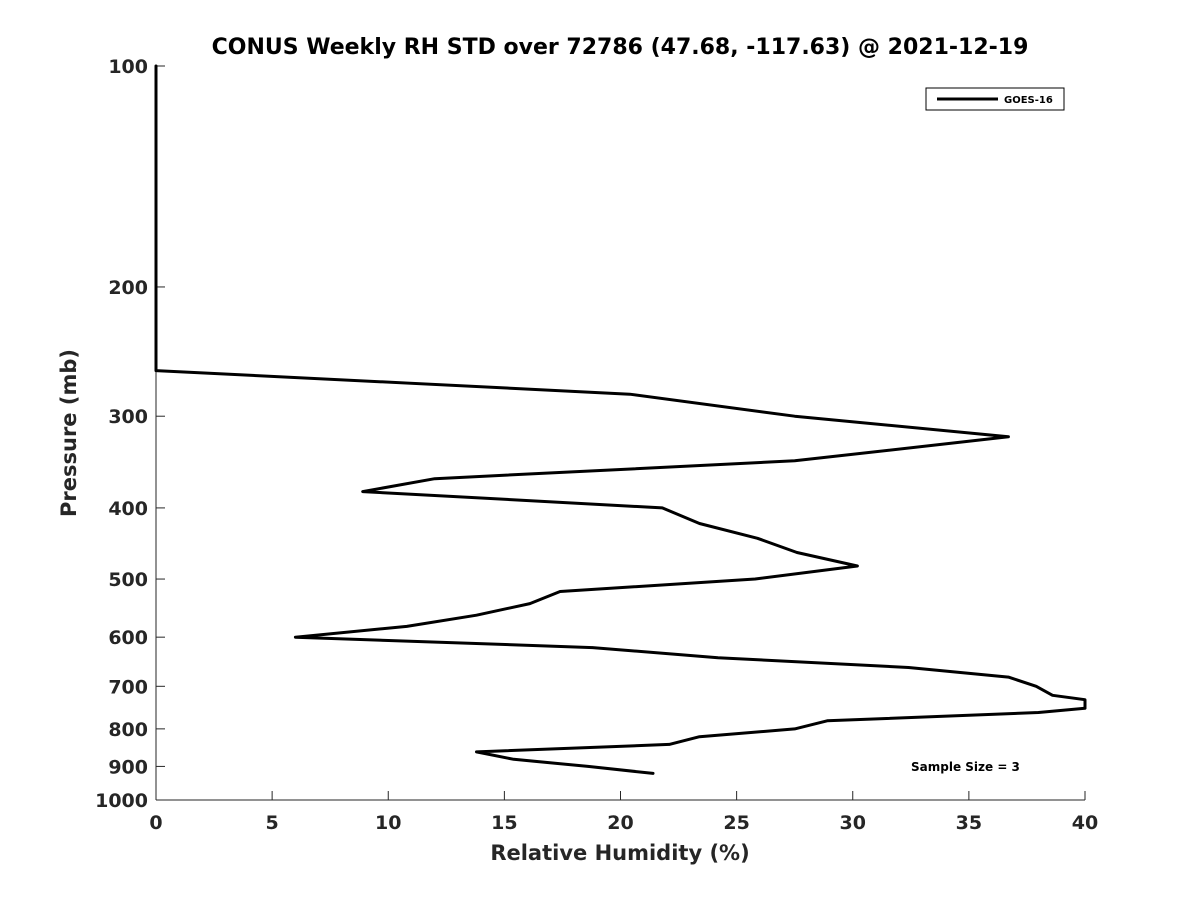 The width and height of the screenshot is (1200, 900). I want to click on legend: GOES-16, so click(995, 99).